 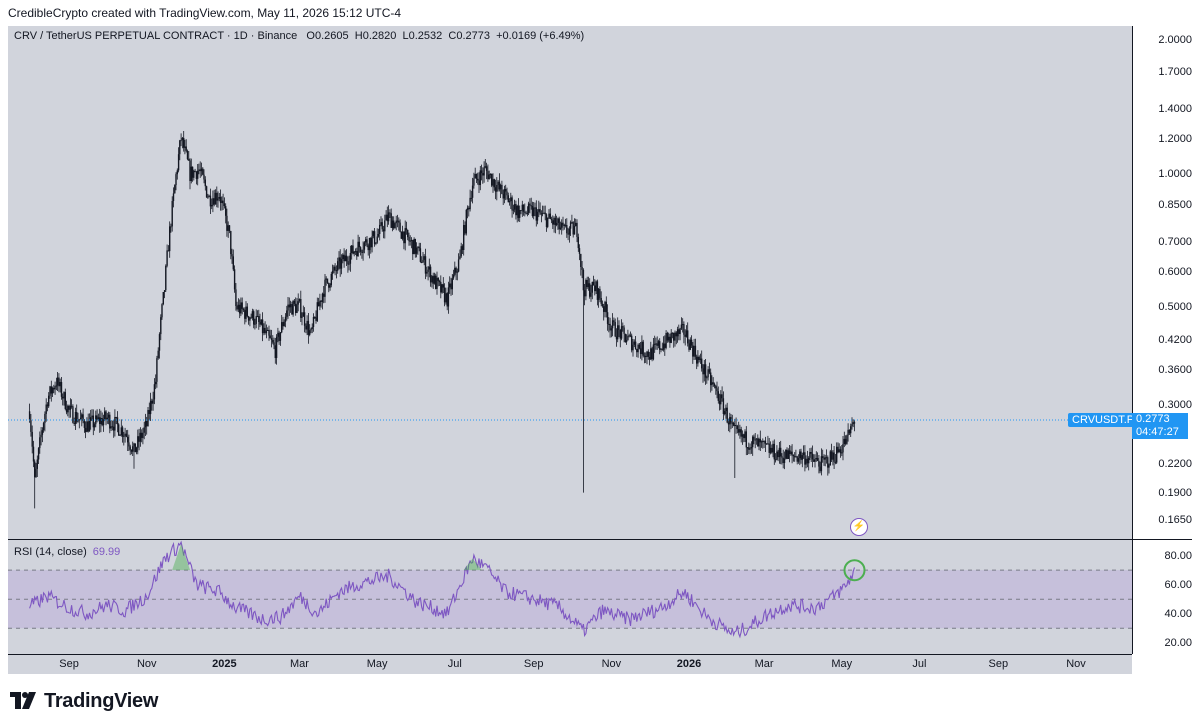 What do you see at coordinates (473, 36) in the screenshot?
I see `close-value: 0.2773` at bounding box center [473, 36].